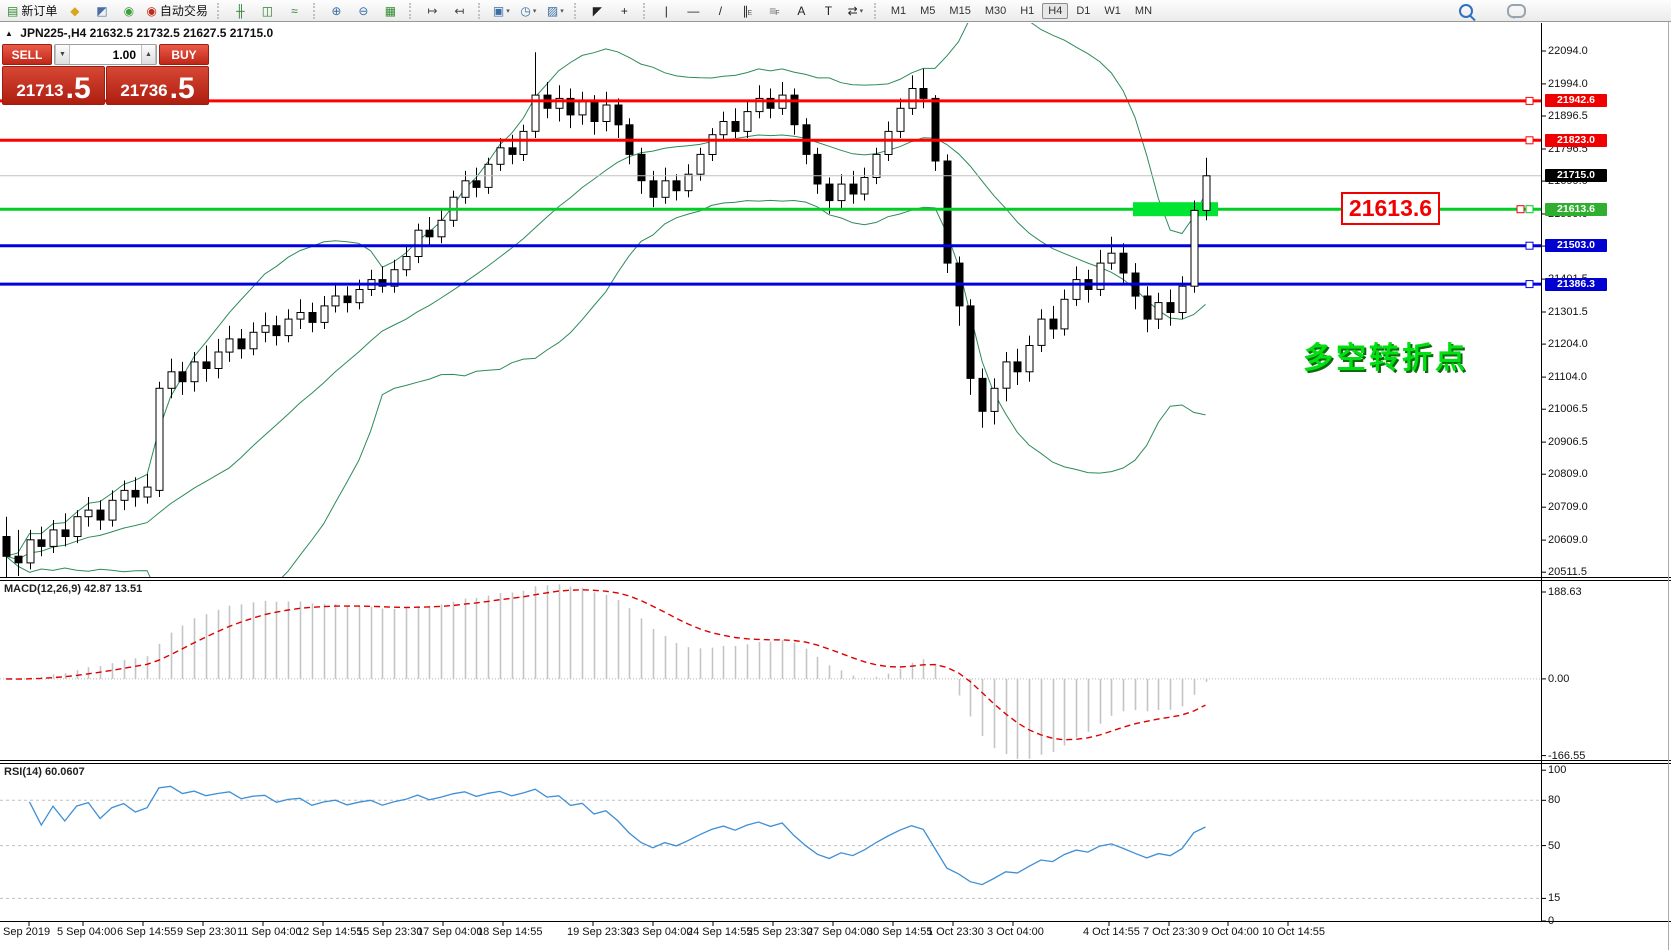 The height and width of the screenshot is (950, 1671). I want to click on line-chart-icon: ≈, so click(294, 10).